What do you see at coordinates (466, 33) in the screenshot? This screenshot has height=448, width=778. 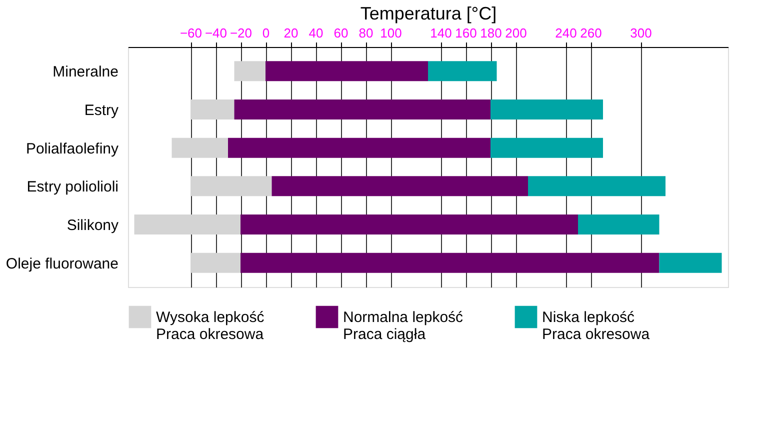 I see `x-tick-label: 160` at bounding box center [466, 33].